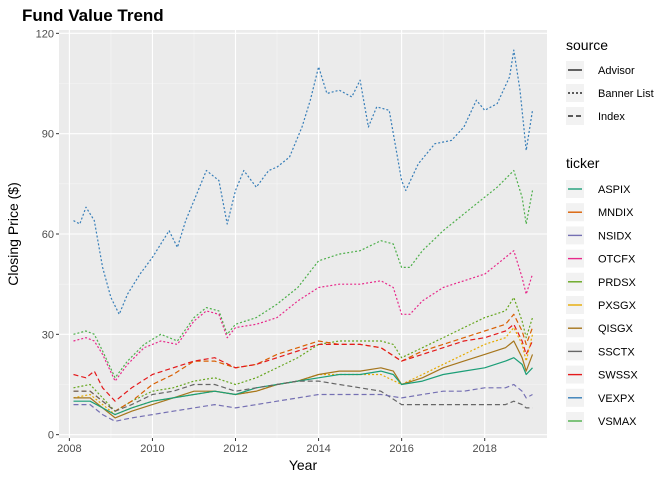  I want to click on x-axis-title: Year, so click(303, 465).